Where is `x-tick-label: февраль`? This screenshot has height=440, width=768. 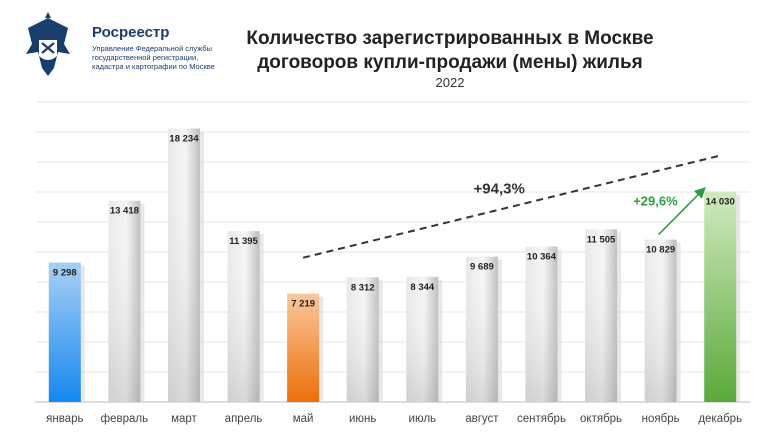 x-tick-label: февраль is located at coordinates (124, 419).